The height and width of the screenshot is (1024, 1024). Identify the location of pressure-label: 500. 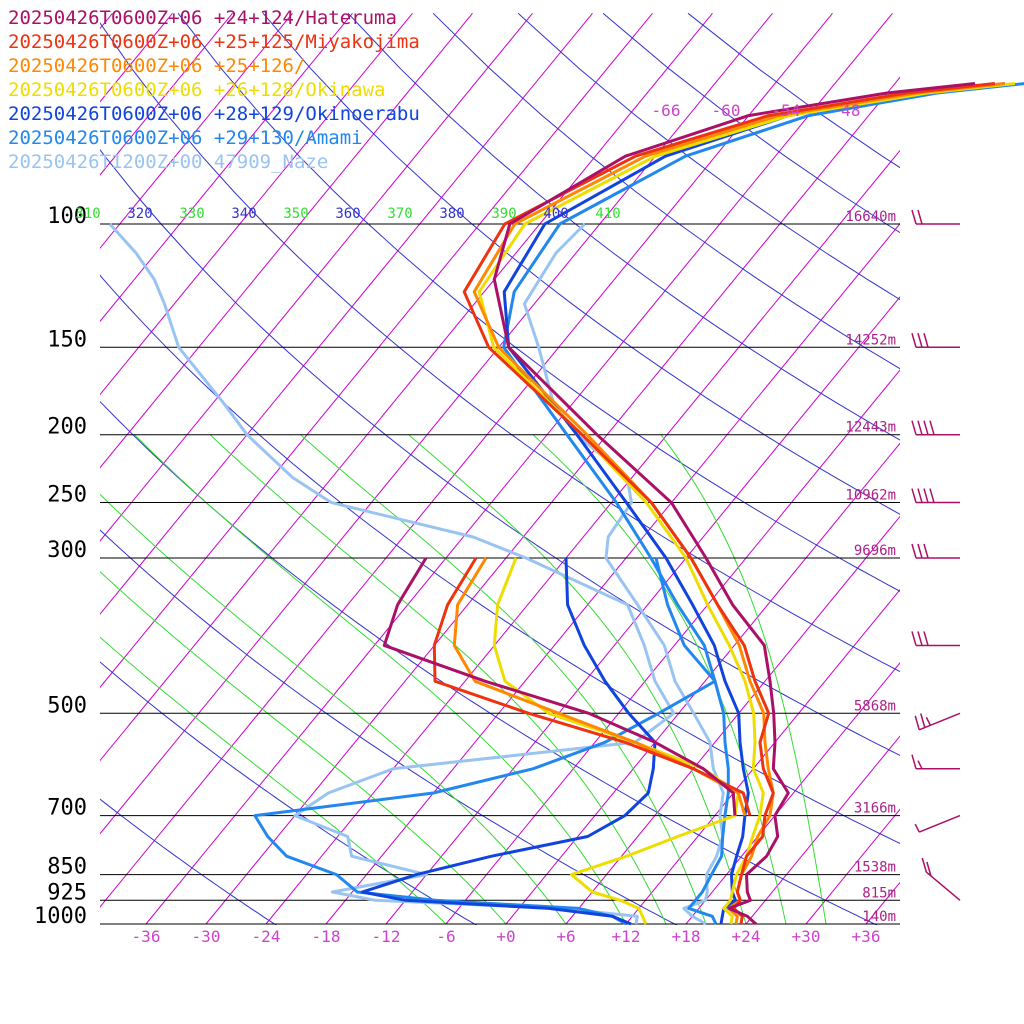
(67, 705).